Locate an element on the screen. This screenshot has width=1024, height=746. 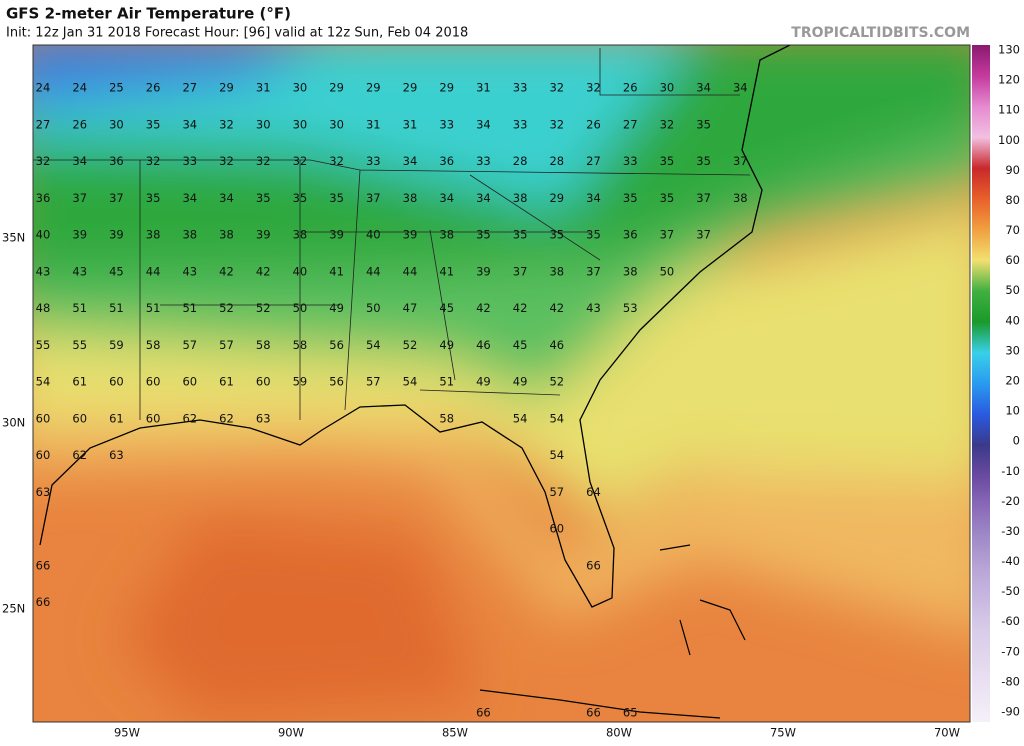
station-value: 61 is located at coordinates (226, 382).